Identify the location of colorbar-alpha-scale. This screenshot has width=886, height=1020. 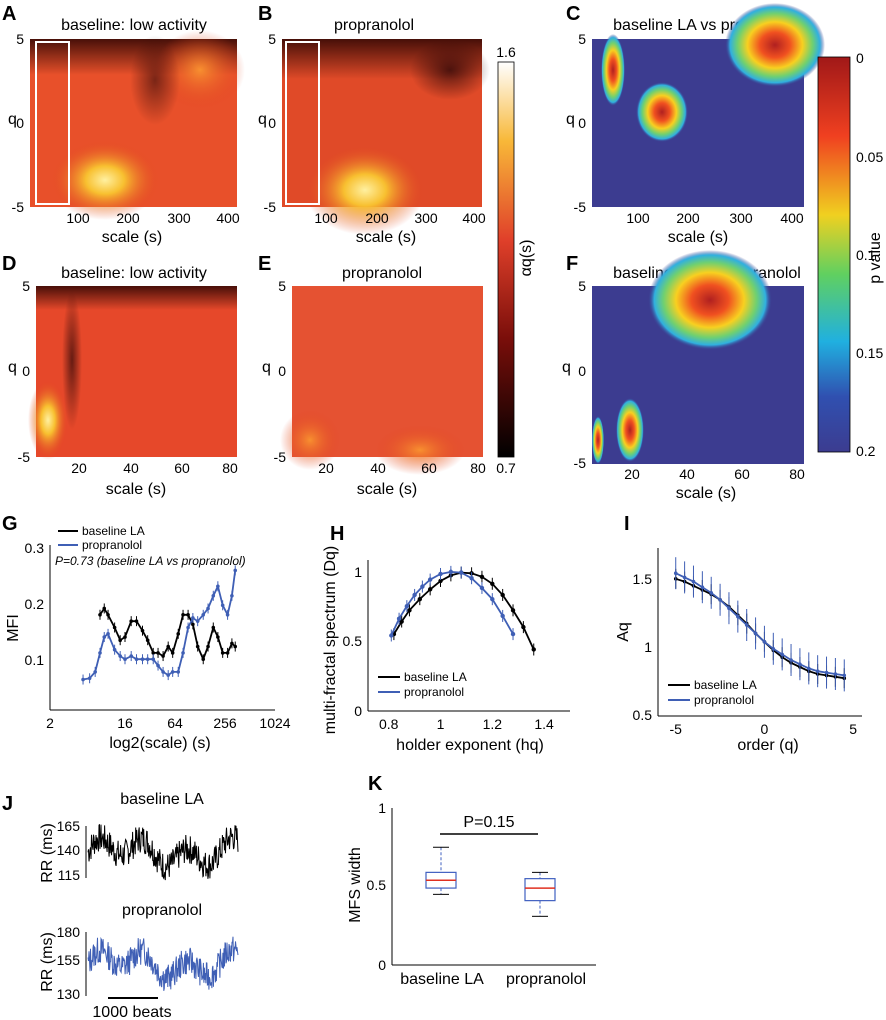
(506, 259).